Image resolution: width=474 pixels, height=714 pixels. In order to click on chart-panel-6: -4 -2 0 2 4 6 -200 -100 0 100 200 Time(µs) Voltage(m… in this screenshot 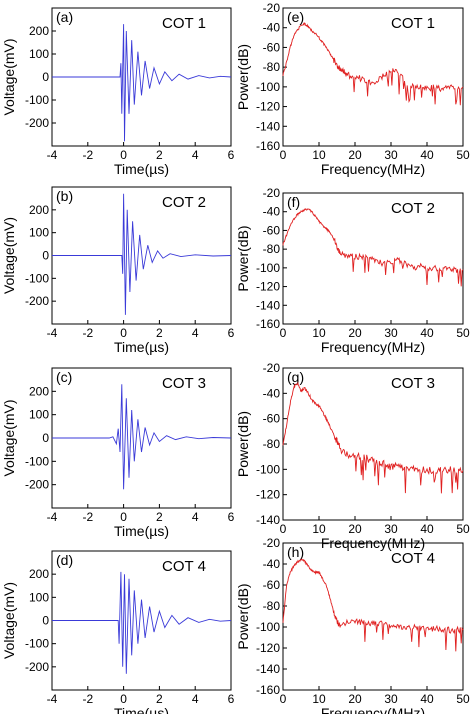, I will do `click(118, 632)`.